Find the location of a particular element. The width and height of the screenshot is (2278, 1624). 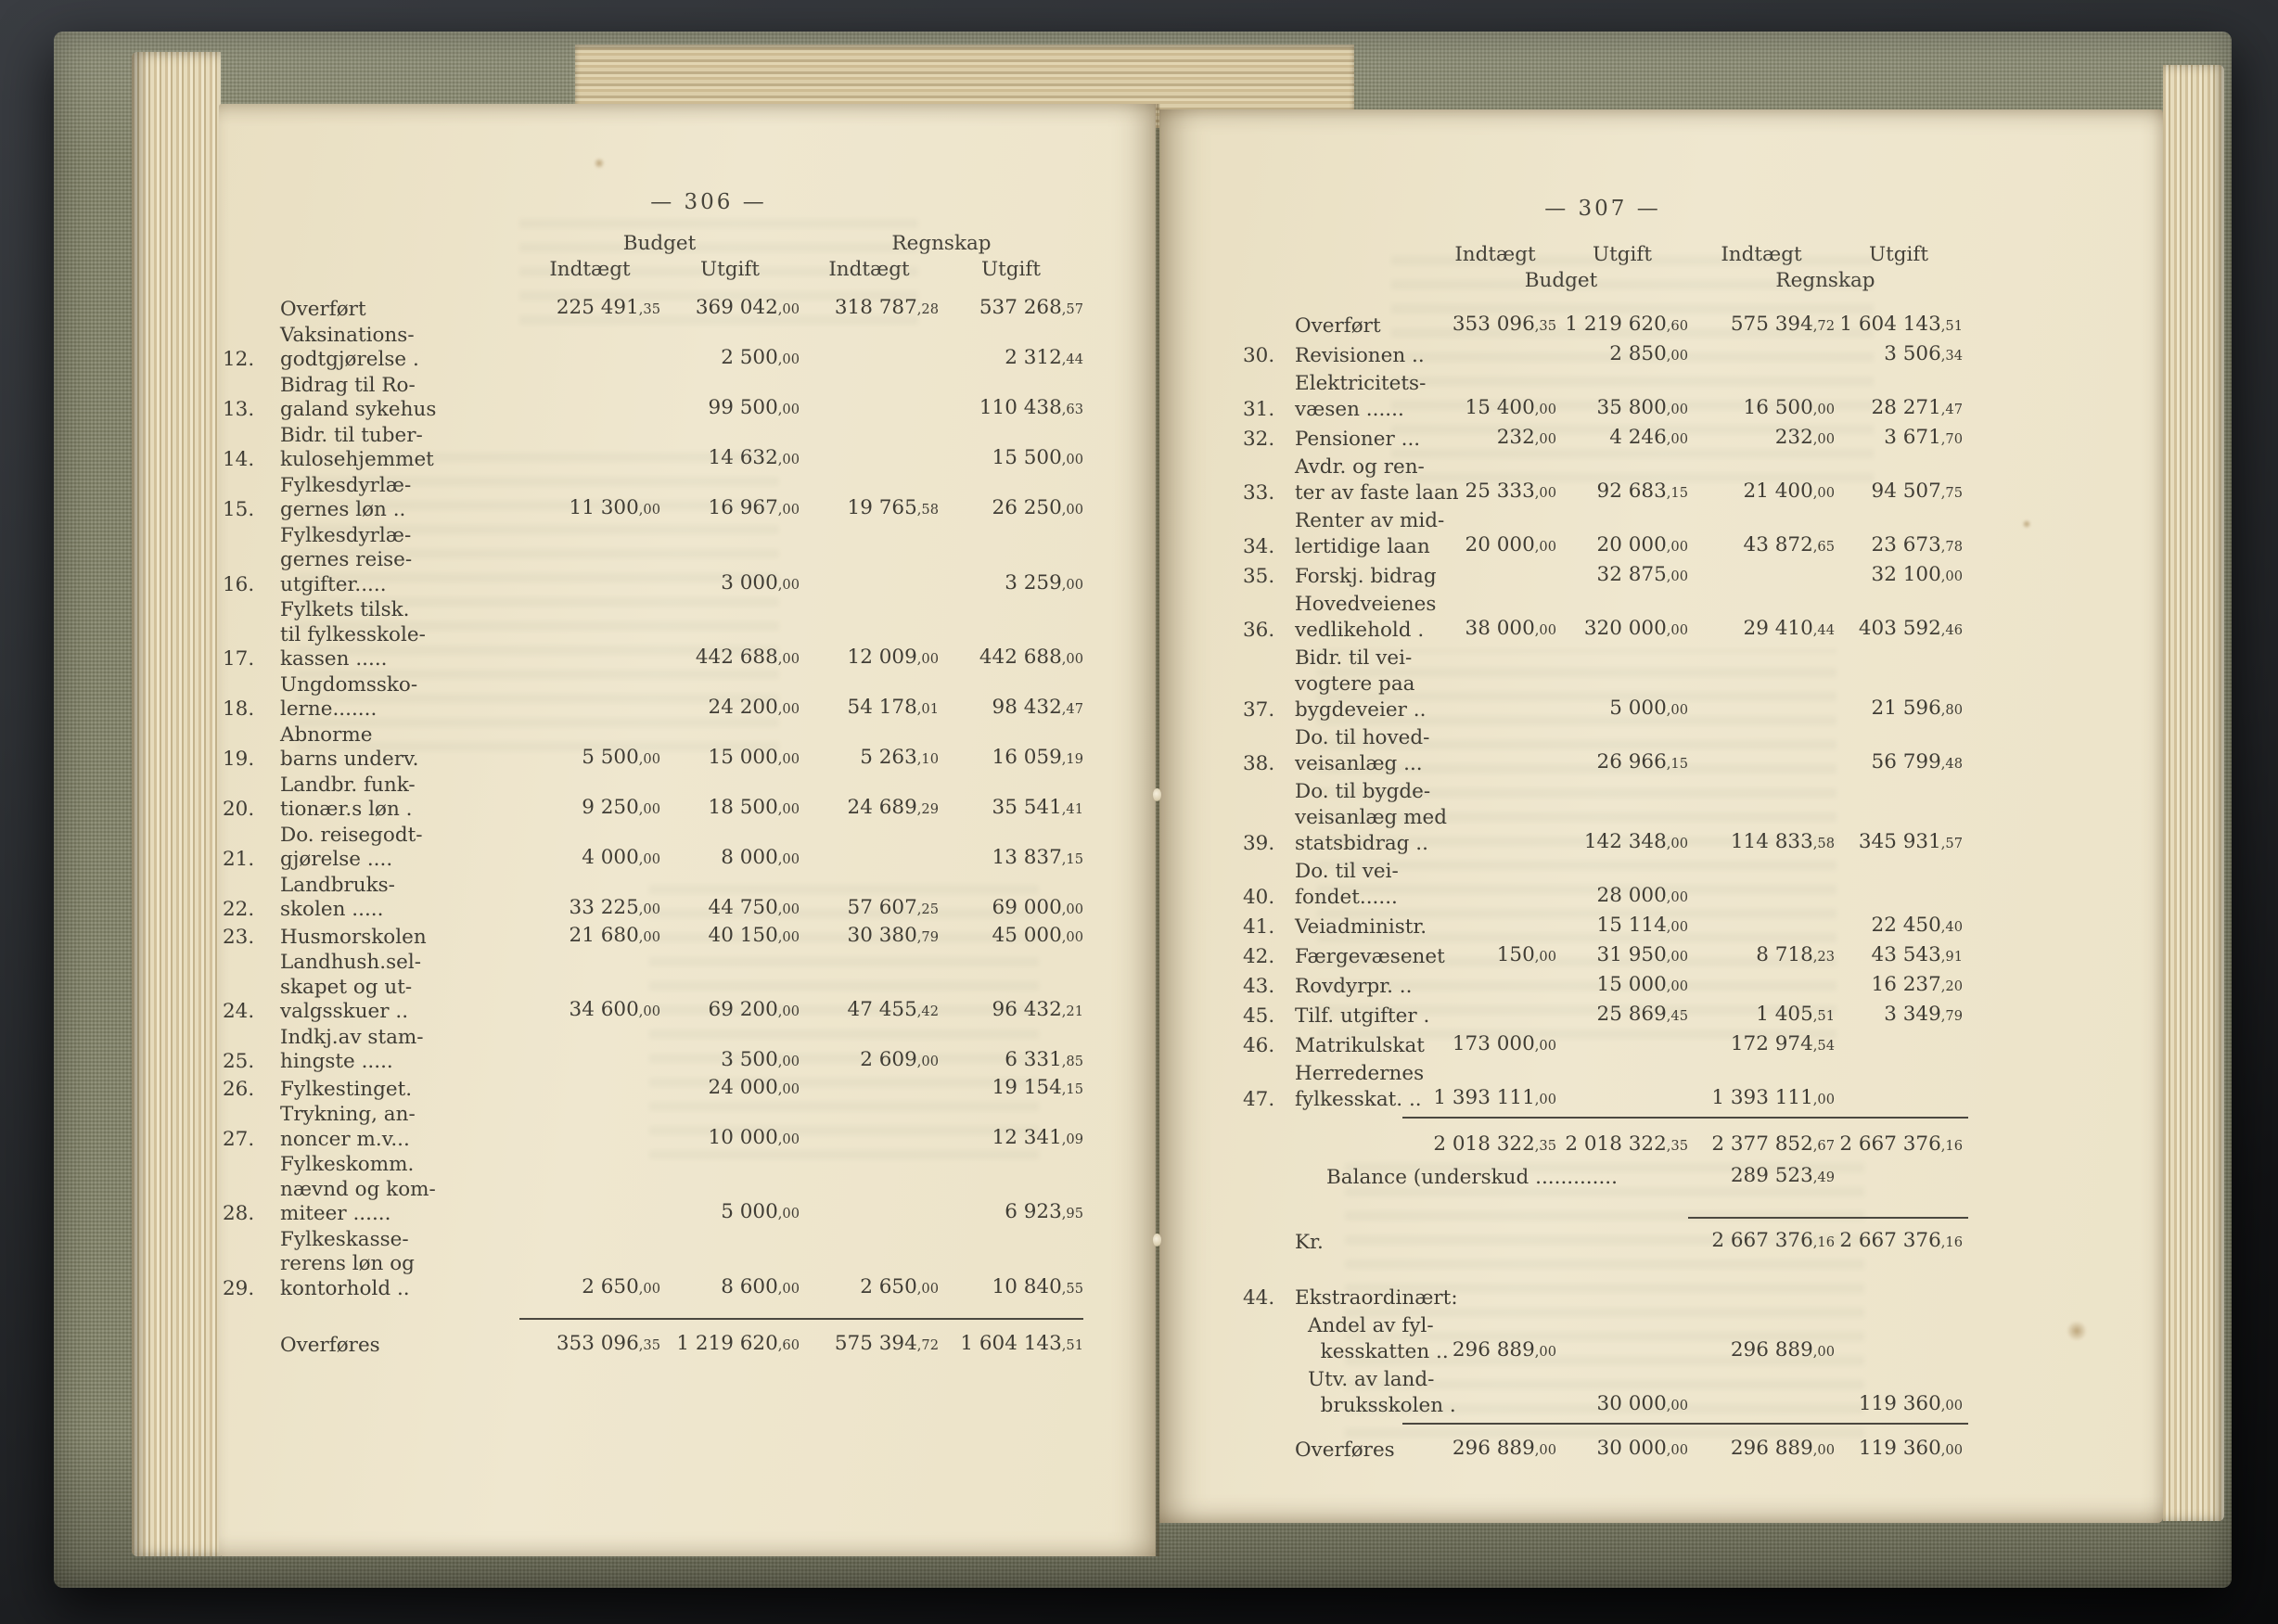

value-budget-utgift: 3 000,00 is located at coordinates (760, 582).